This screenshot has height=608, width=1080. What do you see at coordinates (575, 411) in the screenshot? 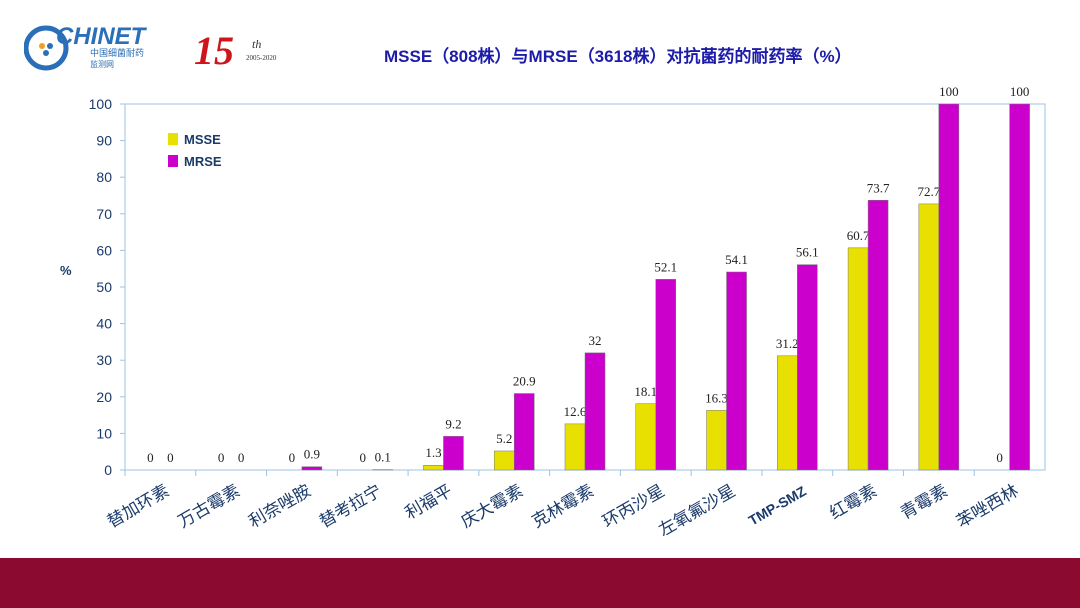
I see `data-label: 12.6` at bounding box center [575, 411].